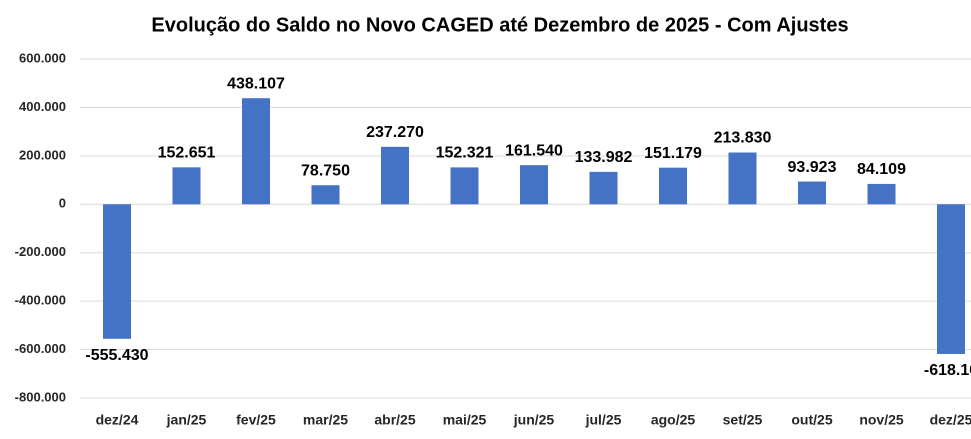 This screenshot has height=439, width=971. What do you see at coordinates (256, 420) in the screenshot?
I see `x-tick-label: fev/25` at bounding box center [256, 420].